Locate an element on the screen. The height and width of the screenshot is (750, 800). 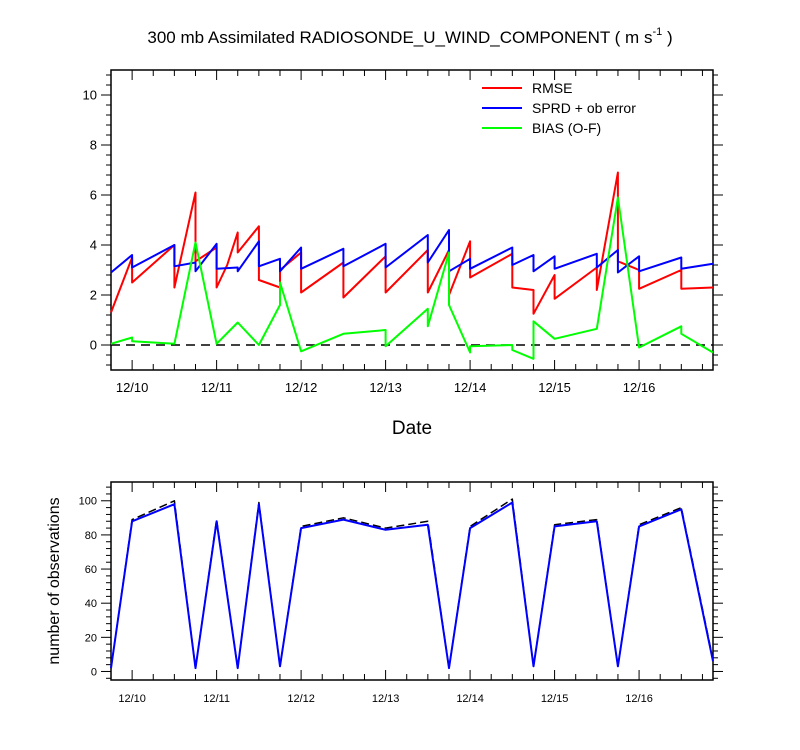
legend-label: SPRD + ob error is located at coordinates (584, 108).